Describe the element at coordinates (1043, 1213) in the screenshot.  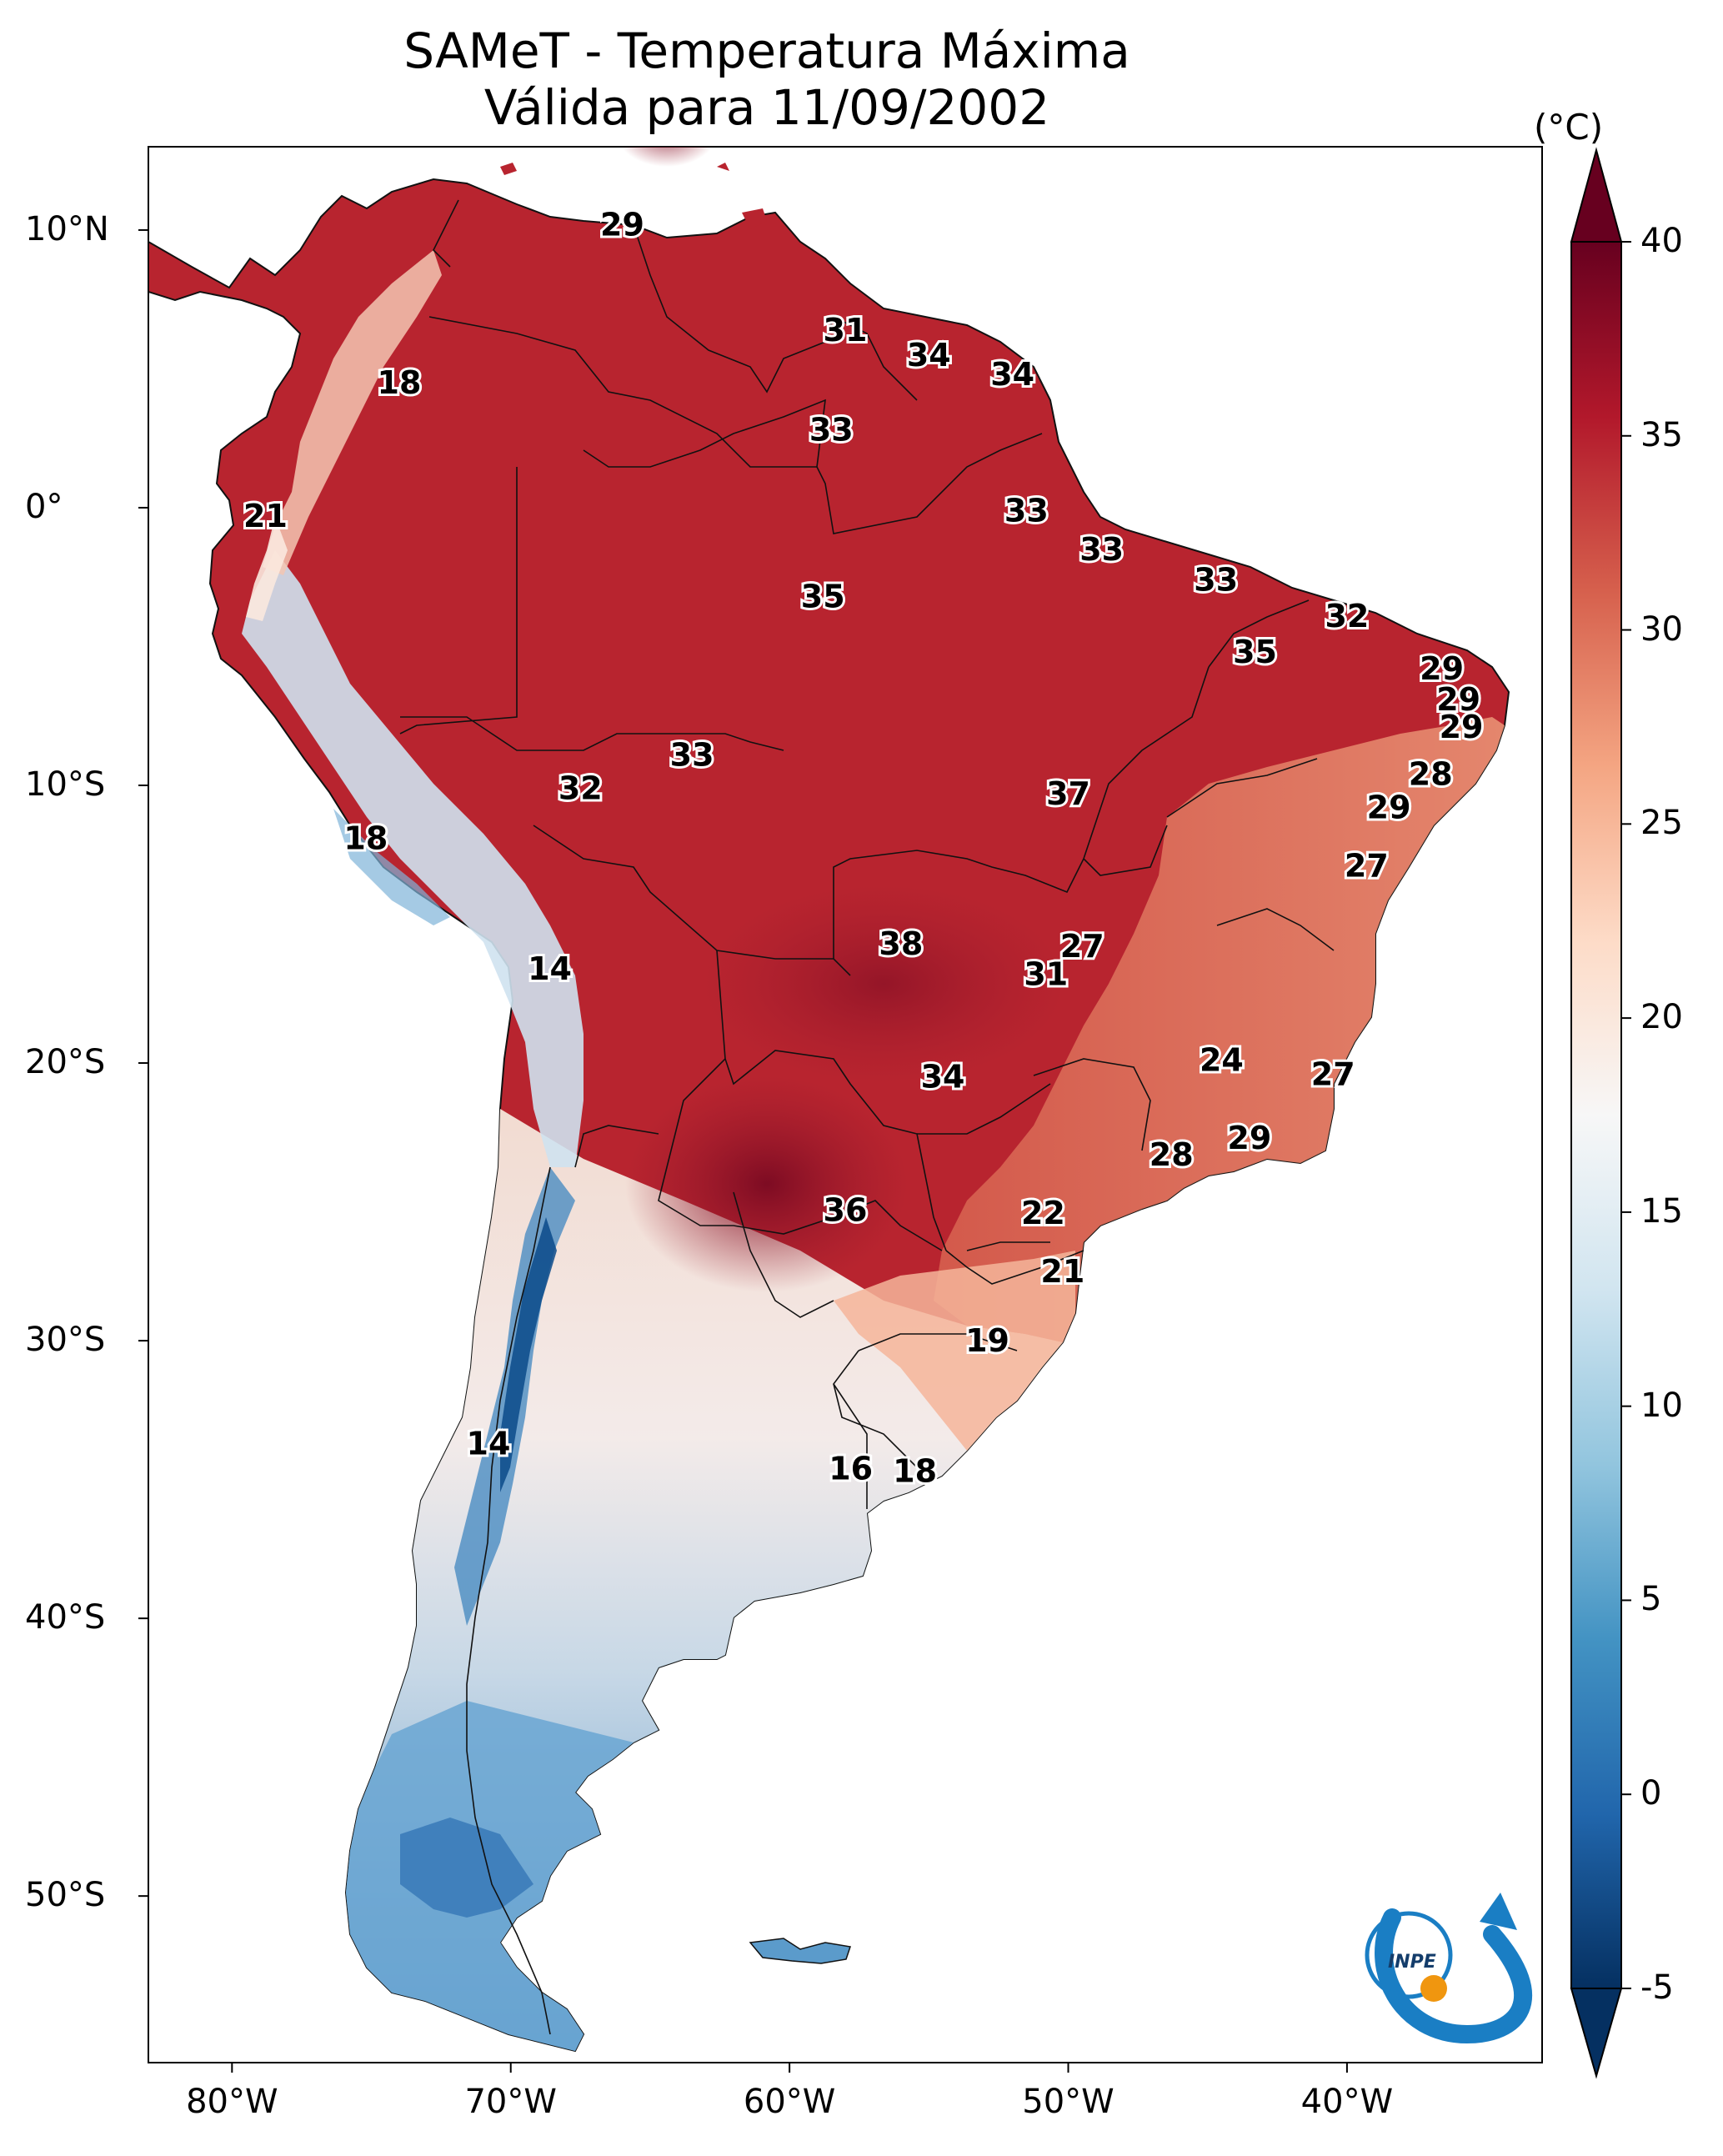
I see `temperature-value-label: 22` at that location.